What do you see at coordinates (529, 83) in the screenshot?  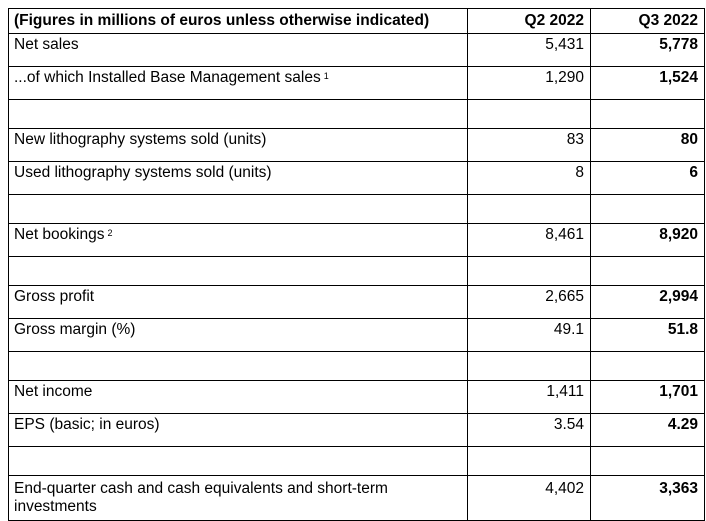 I see `value-q2: 1,290` at bounding box center [529, 83].